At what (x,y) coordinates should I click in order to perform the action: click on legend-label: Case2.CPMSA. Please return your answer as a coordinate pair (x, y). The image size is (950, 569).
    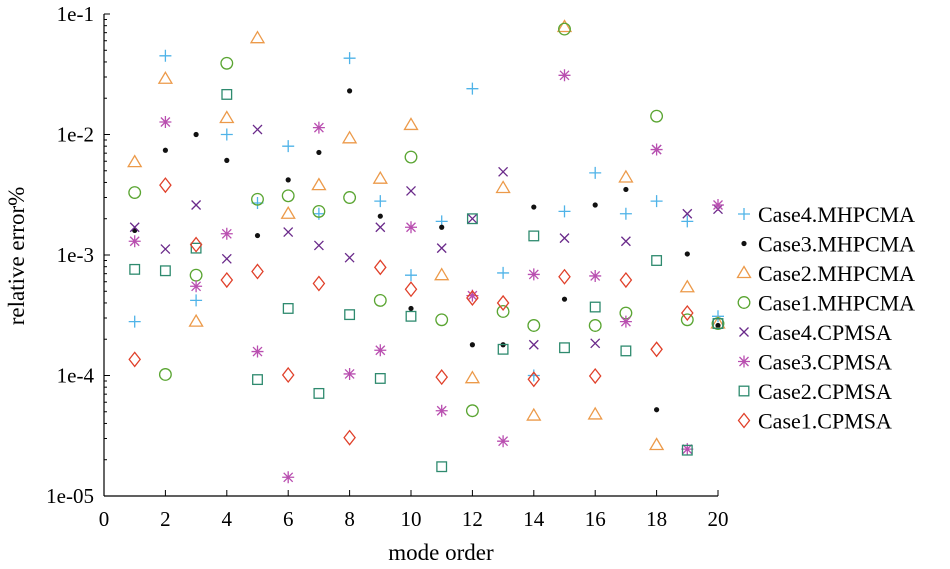
    Looking at the image, I should click on (825, 391).